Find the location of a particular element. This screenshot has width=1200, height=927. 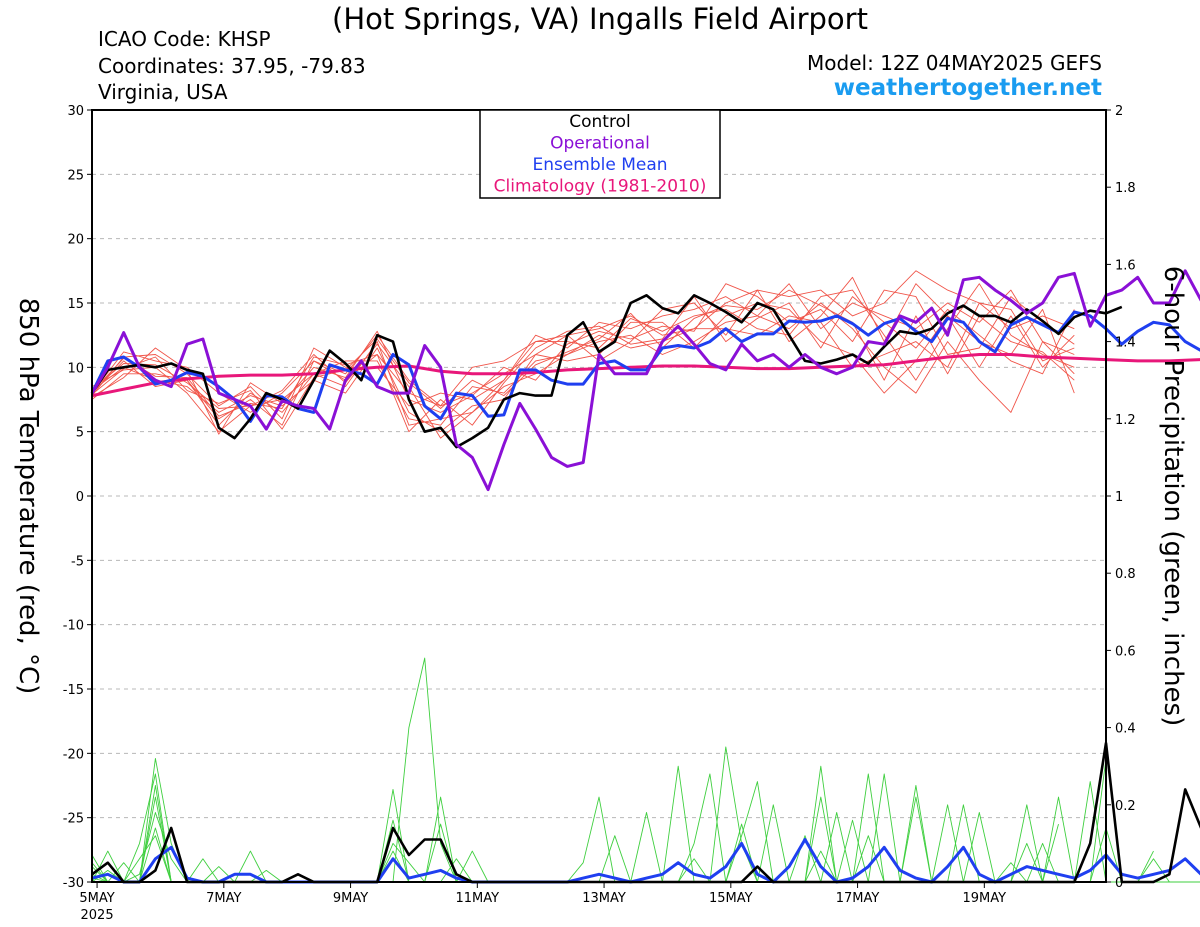

left-tick-label: -20 is located at coordinates (73, 754).